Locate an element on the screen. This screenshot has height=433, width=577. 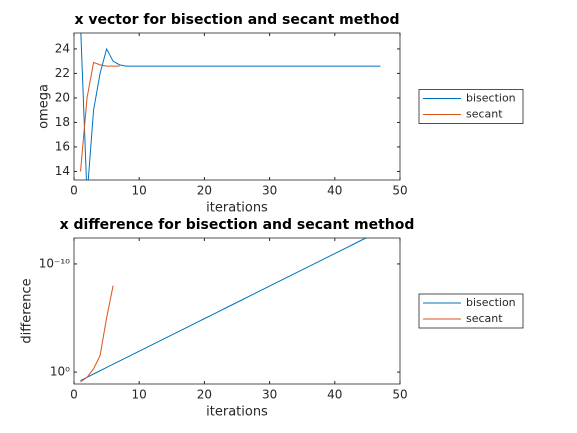
chart-title: x vector for bisection and secant method is located at coordinates (236, 20).